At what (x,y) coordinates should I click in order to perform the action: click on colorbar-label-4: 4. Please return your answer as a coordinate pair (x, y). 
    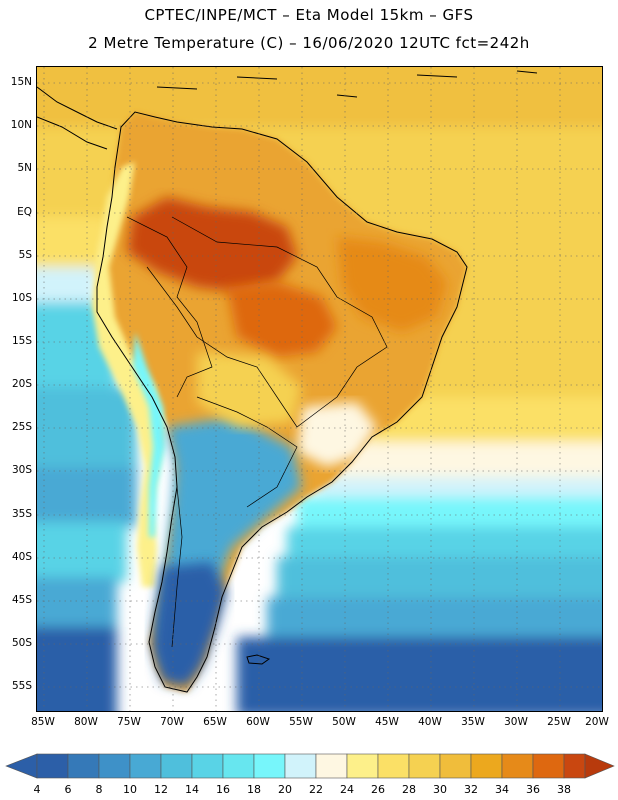
    Looking at the image, I should click on (37, 789).